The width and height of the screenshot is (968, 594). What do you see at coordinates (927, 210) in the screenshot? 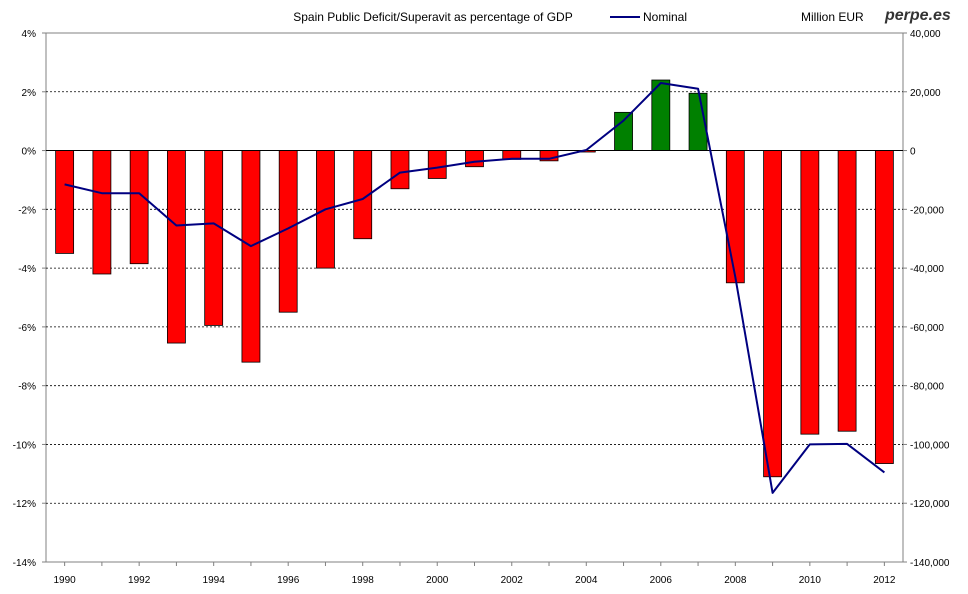
I see `right-tick-label: -20,000` at bounding box center [927, 210].